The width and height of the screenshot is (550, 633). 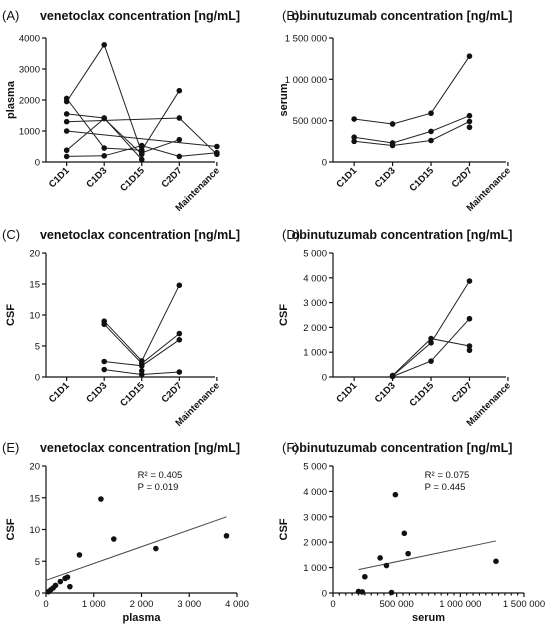 I want to click on x-tick-label: 1 000, so click(x=94, y=604).